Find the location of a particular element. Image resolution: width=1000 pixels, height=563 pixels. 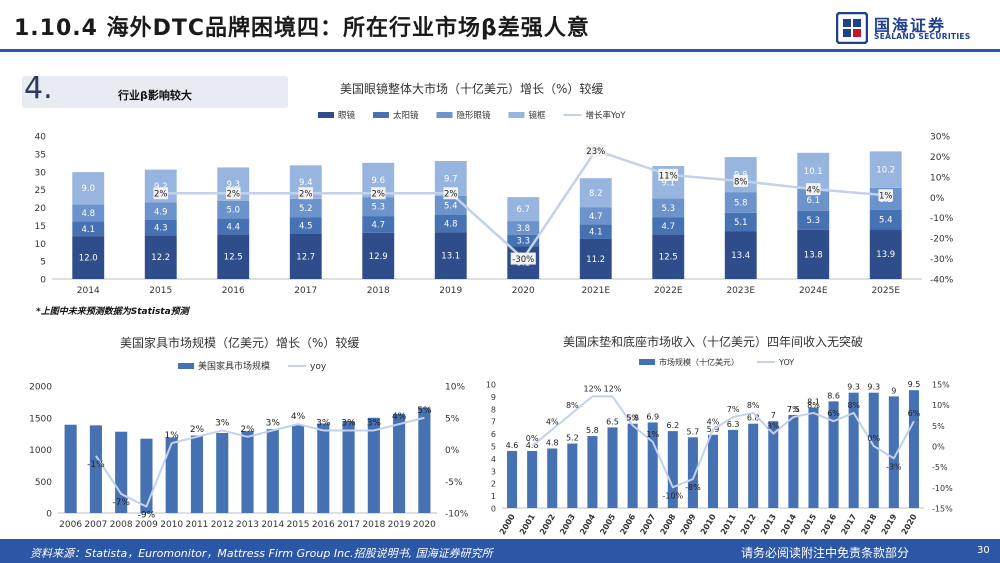

y-tick-label: 0 is located at coordinates (49, 515).